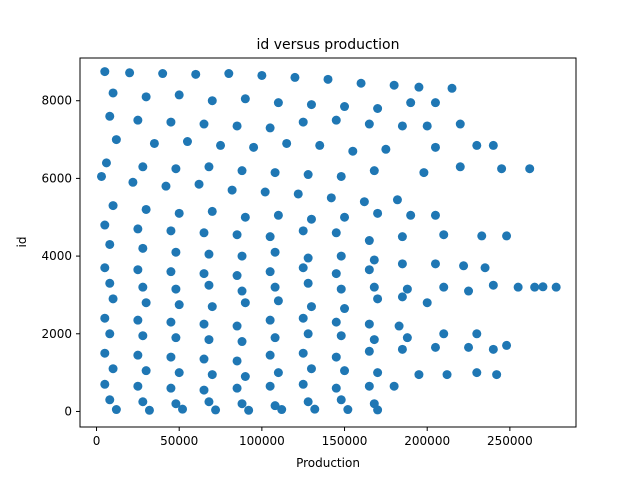 The image size is (640, 484). I want to click on x-tick-label: 150000, so click(345, 441).